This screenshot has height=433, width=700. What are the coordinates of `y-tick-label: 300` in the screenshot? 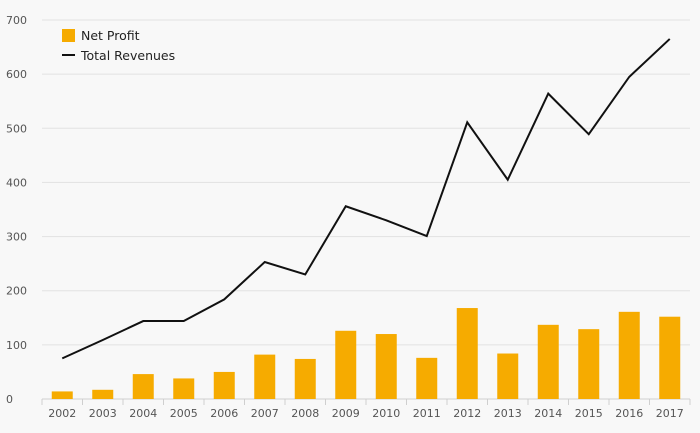 It's located at (16, 237).